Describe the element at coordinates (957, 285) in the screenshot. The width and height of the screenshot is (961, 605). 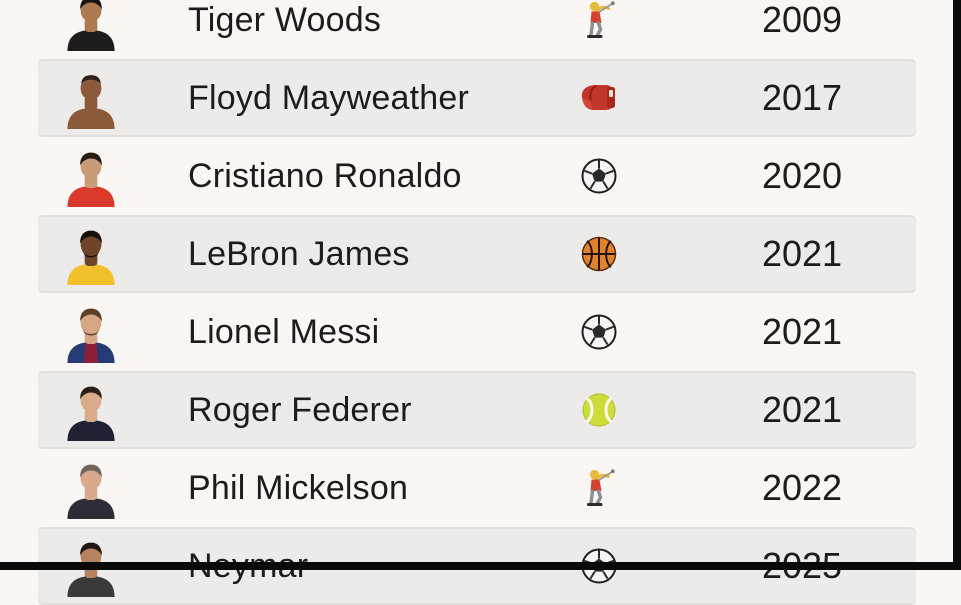
I see `video-letterbox-right` at that location.